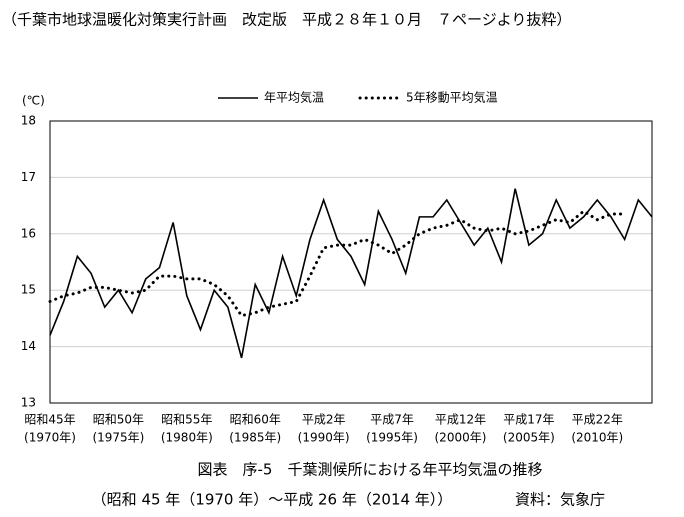 The height and width of the screenshot is (517, 684). Describe the element at coordinates (187, 438) in the screenshot. I see `x-tick-label: (1980年)` at that location.